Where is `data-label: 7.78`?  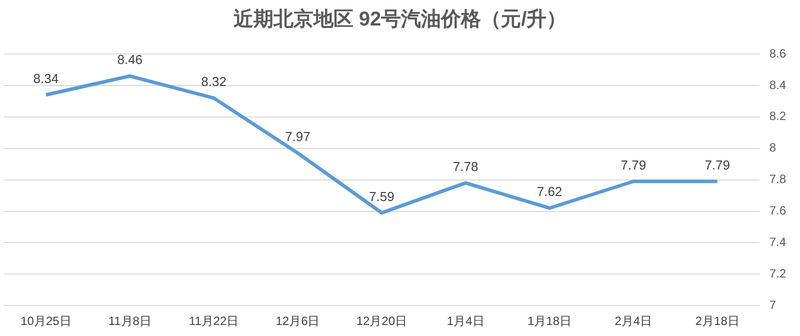
data-label: 7.78 is located at coordinates (465, 166).